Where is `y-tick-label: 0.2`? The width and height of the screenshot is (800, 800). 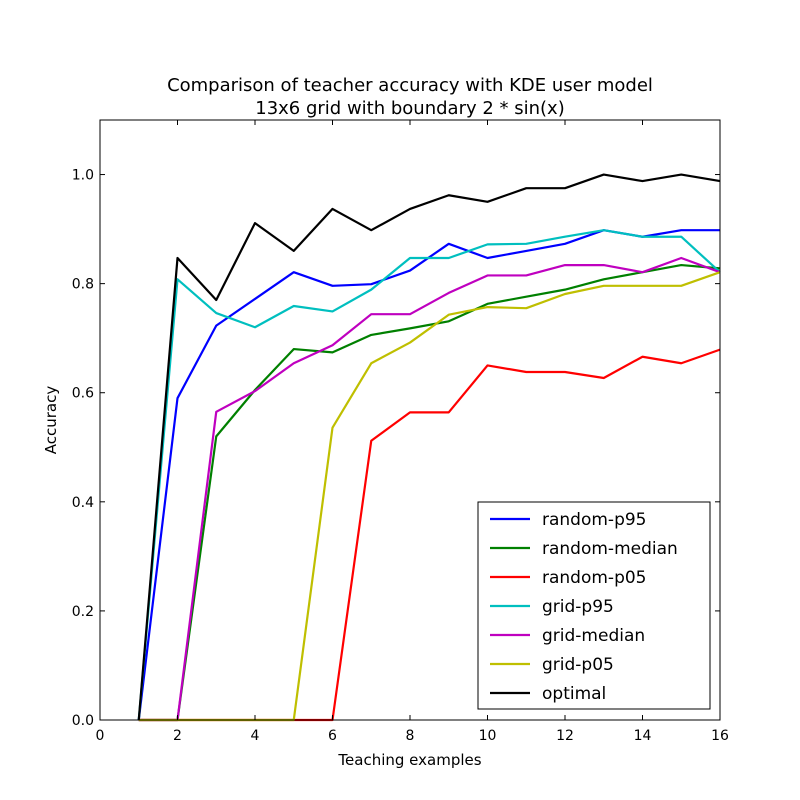
y-tick-label: 0.2 is located at coordinates (83, 612).